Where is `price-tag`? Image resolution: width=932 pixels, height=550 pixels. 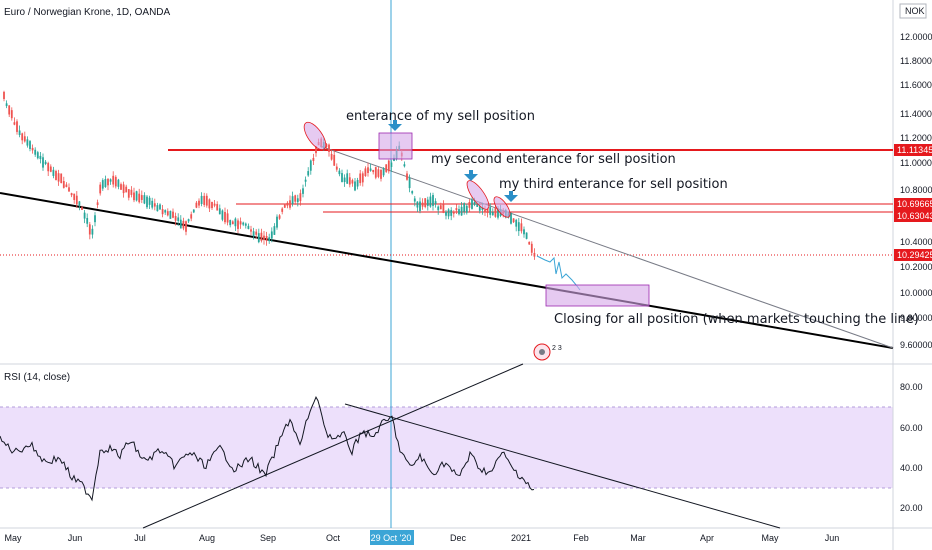 price-tag is located at coordinates (913, 204).